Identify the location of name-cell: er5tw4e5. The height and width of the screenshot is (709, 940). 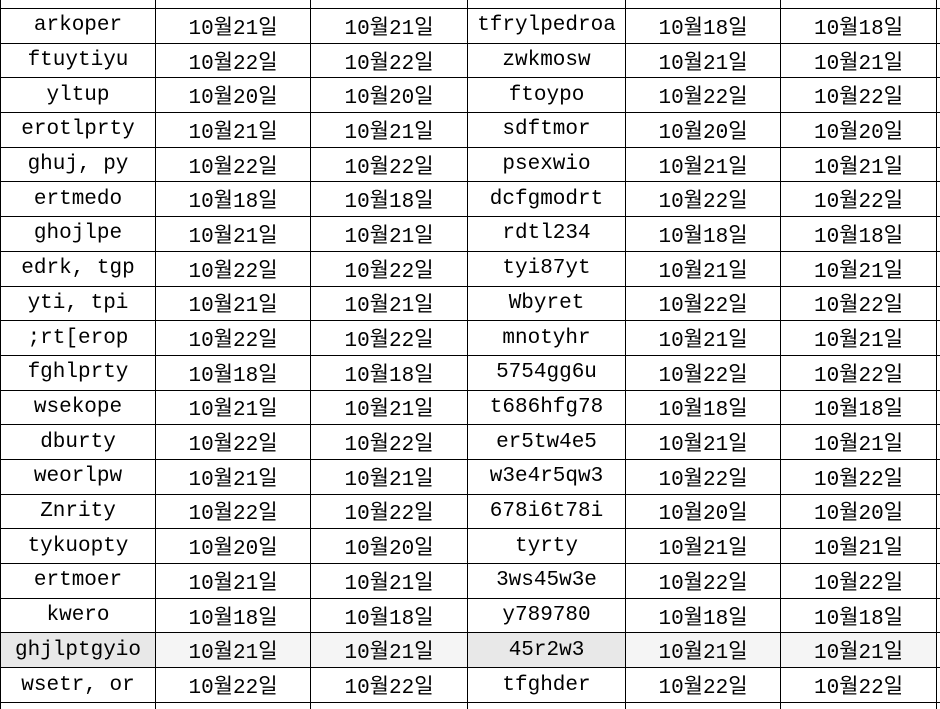
(546, 442).